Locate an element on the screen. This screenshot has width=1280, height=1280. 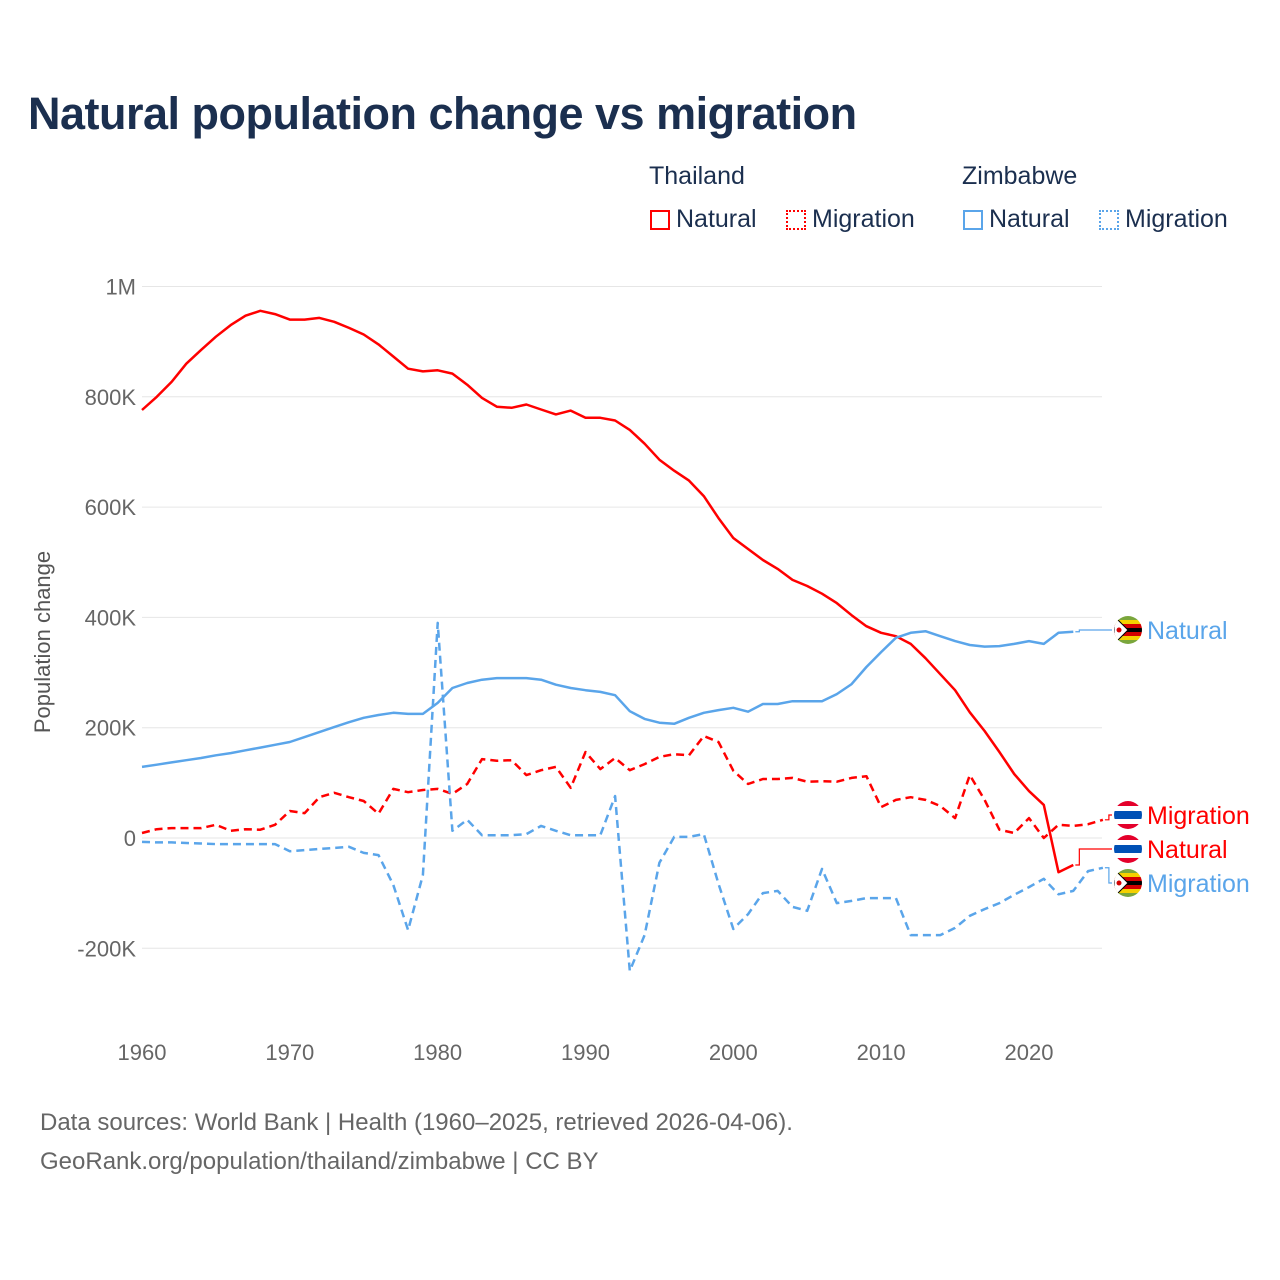
legend-zimbabwe-natural: Natural is located at coordinates (1016, 219).